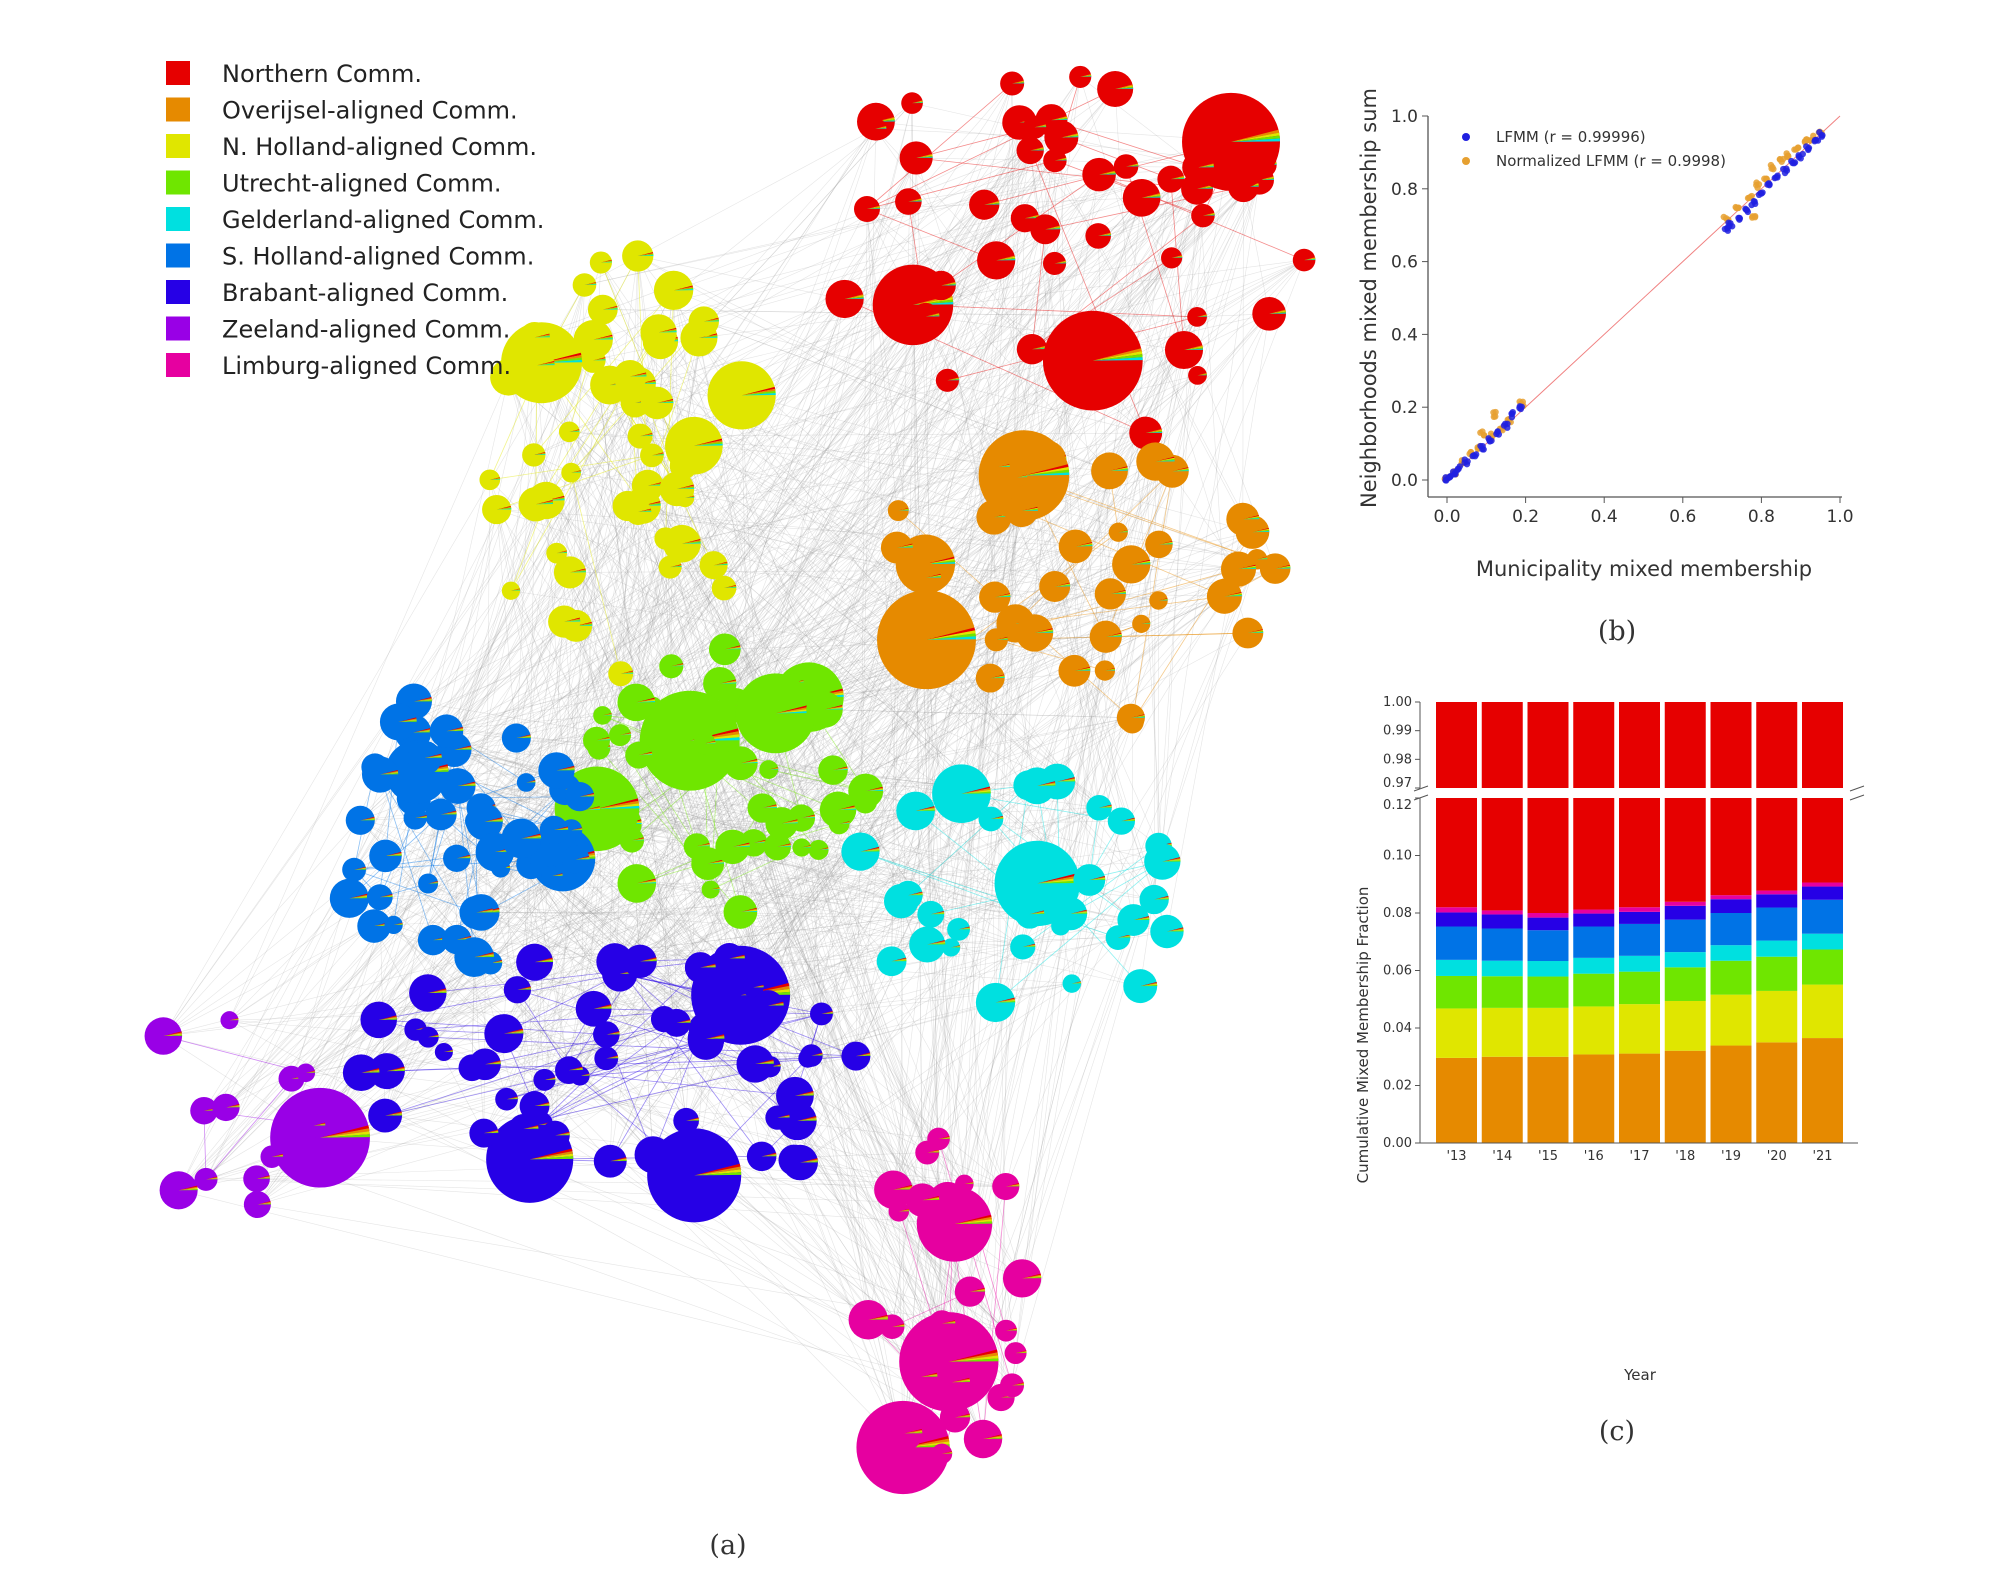 Image resolution: width=1999 pixels, height=1585 pixels. Describe the element at coordinates (1484, 435) in the screenshot. I see `scatter-point` at that location.